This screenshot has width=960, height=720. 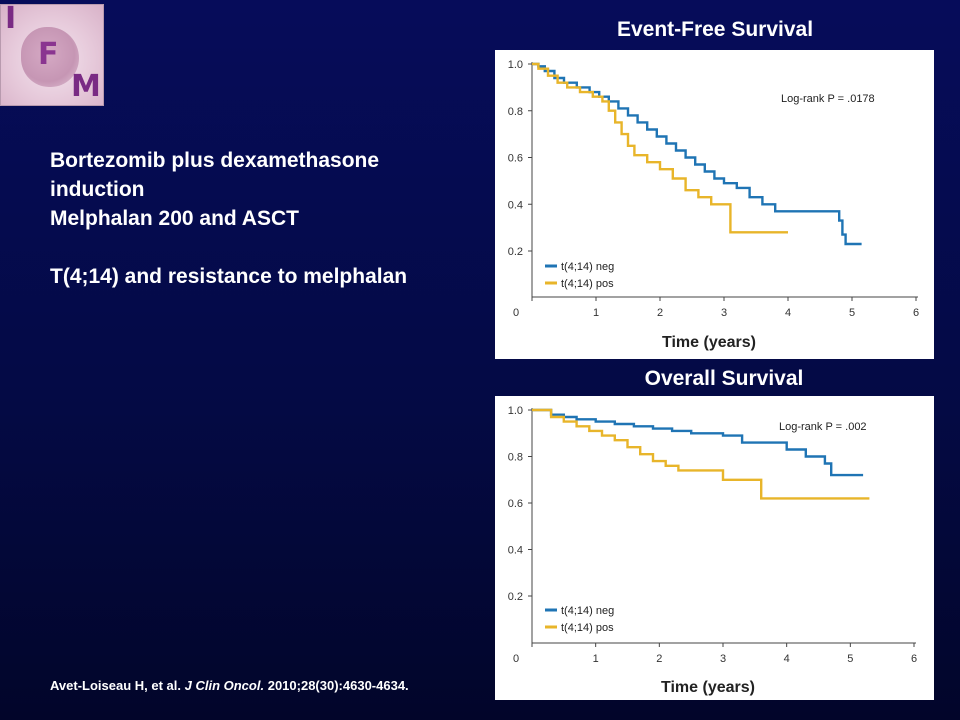 I want to click on text-line-2: induction, so click(x=97, y=189).